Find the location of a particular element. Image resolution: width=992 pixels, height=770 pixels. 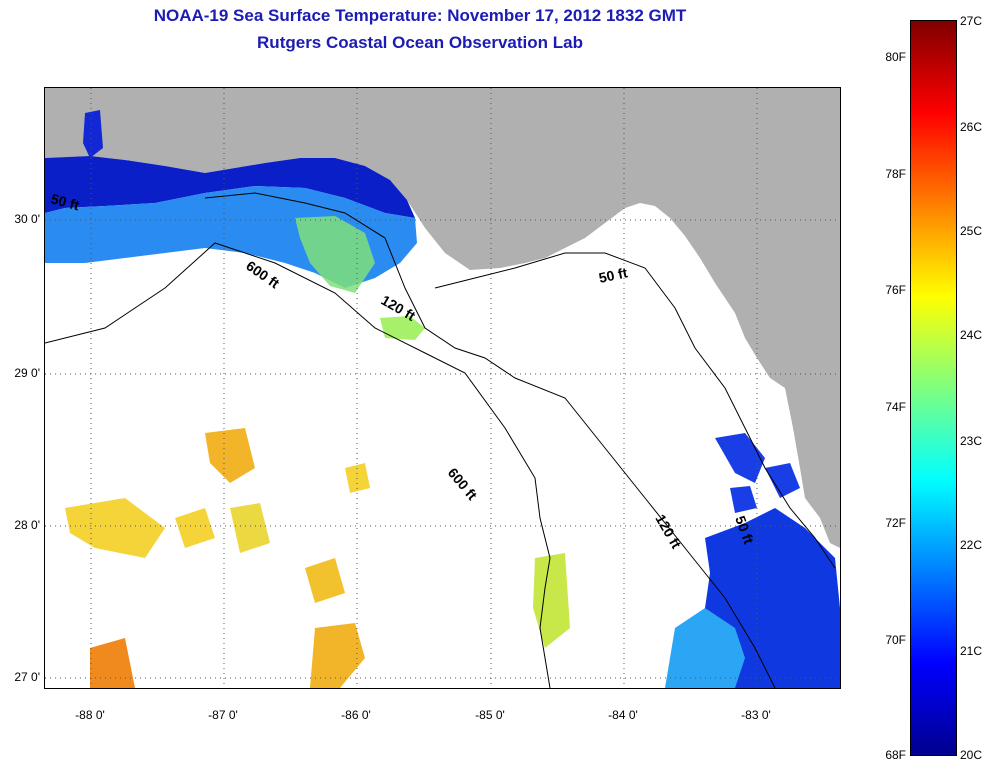

lat-tick-27: 27 0' is located at coordinates (27, 677).